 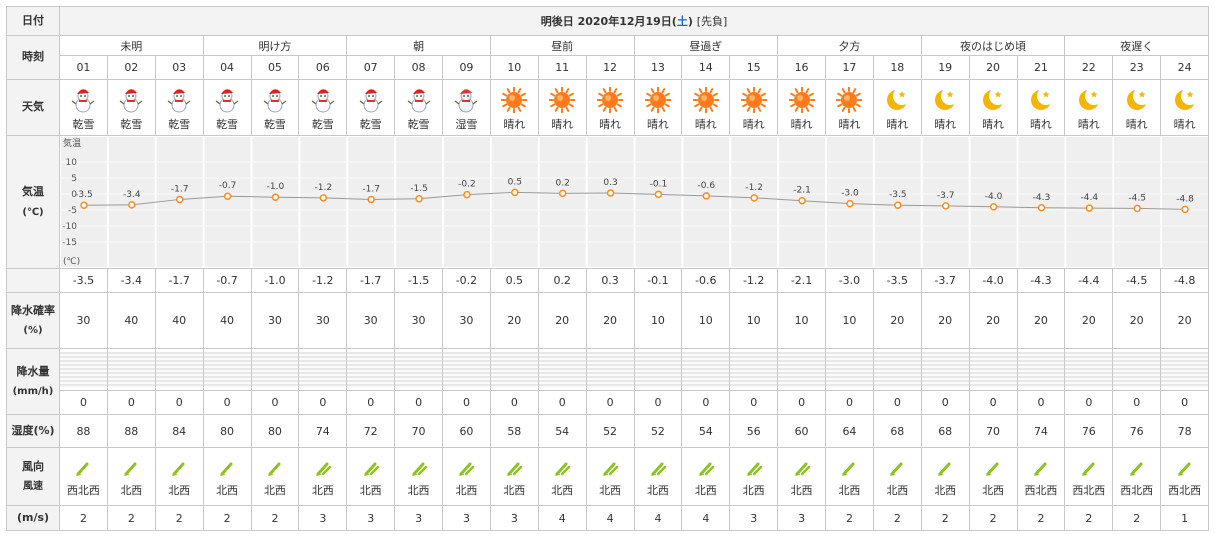 What do you see at coordinates (754, 431) in the screenshot?
I see `humidity-cell: 56` at bounding box center [754, 431].